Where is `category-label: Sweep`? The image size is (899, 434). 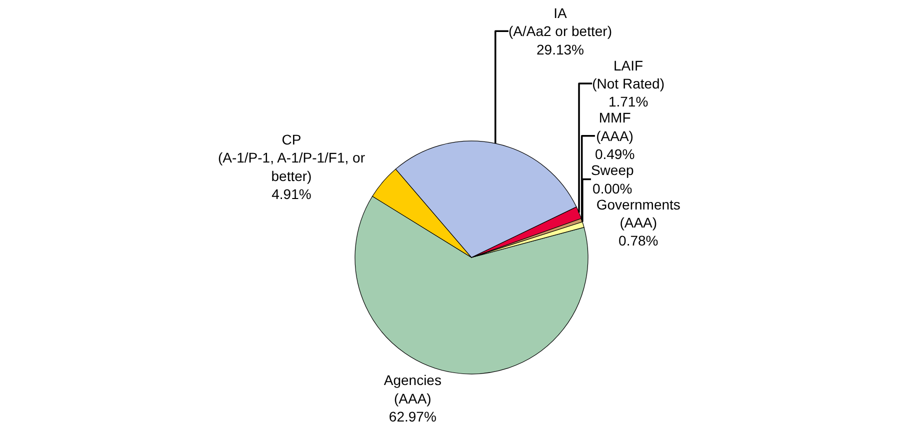
category-label: Sweep is located at coordinates (612, 170).